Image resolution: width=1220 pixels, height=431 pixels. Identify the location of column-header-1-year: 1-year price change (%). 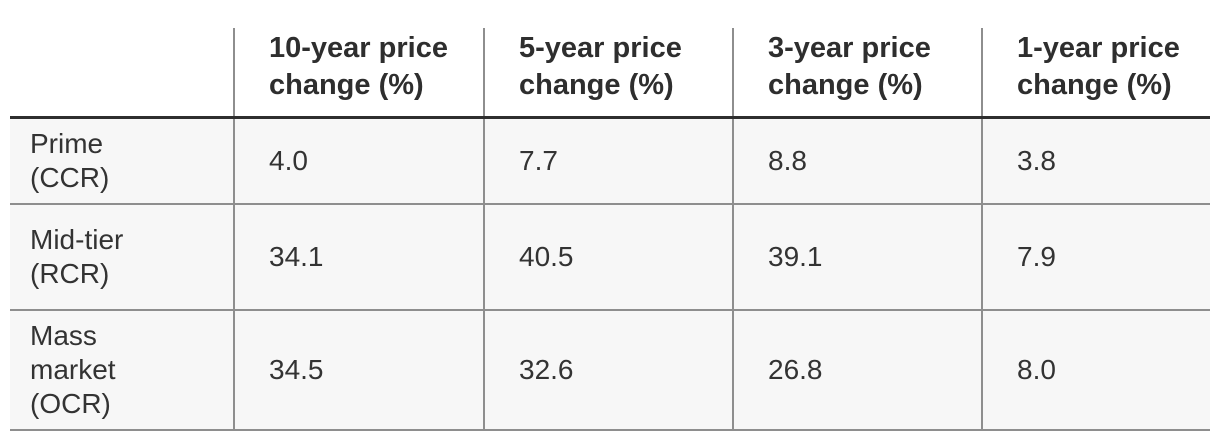
(1095, 73).